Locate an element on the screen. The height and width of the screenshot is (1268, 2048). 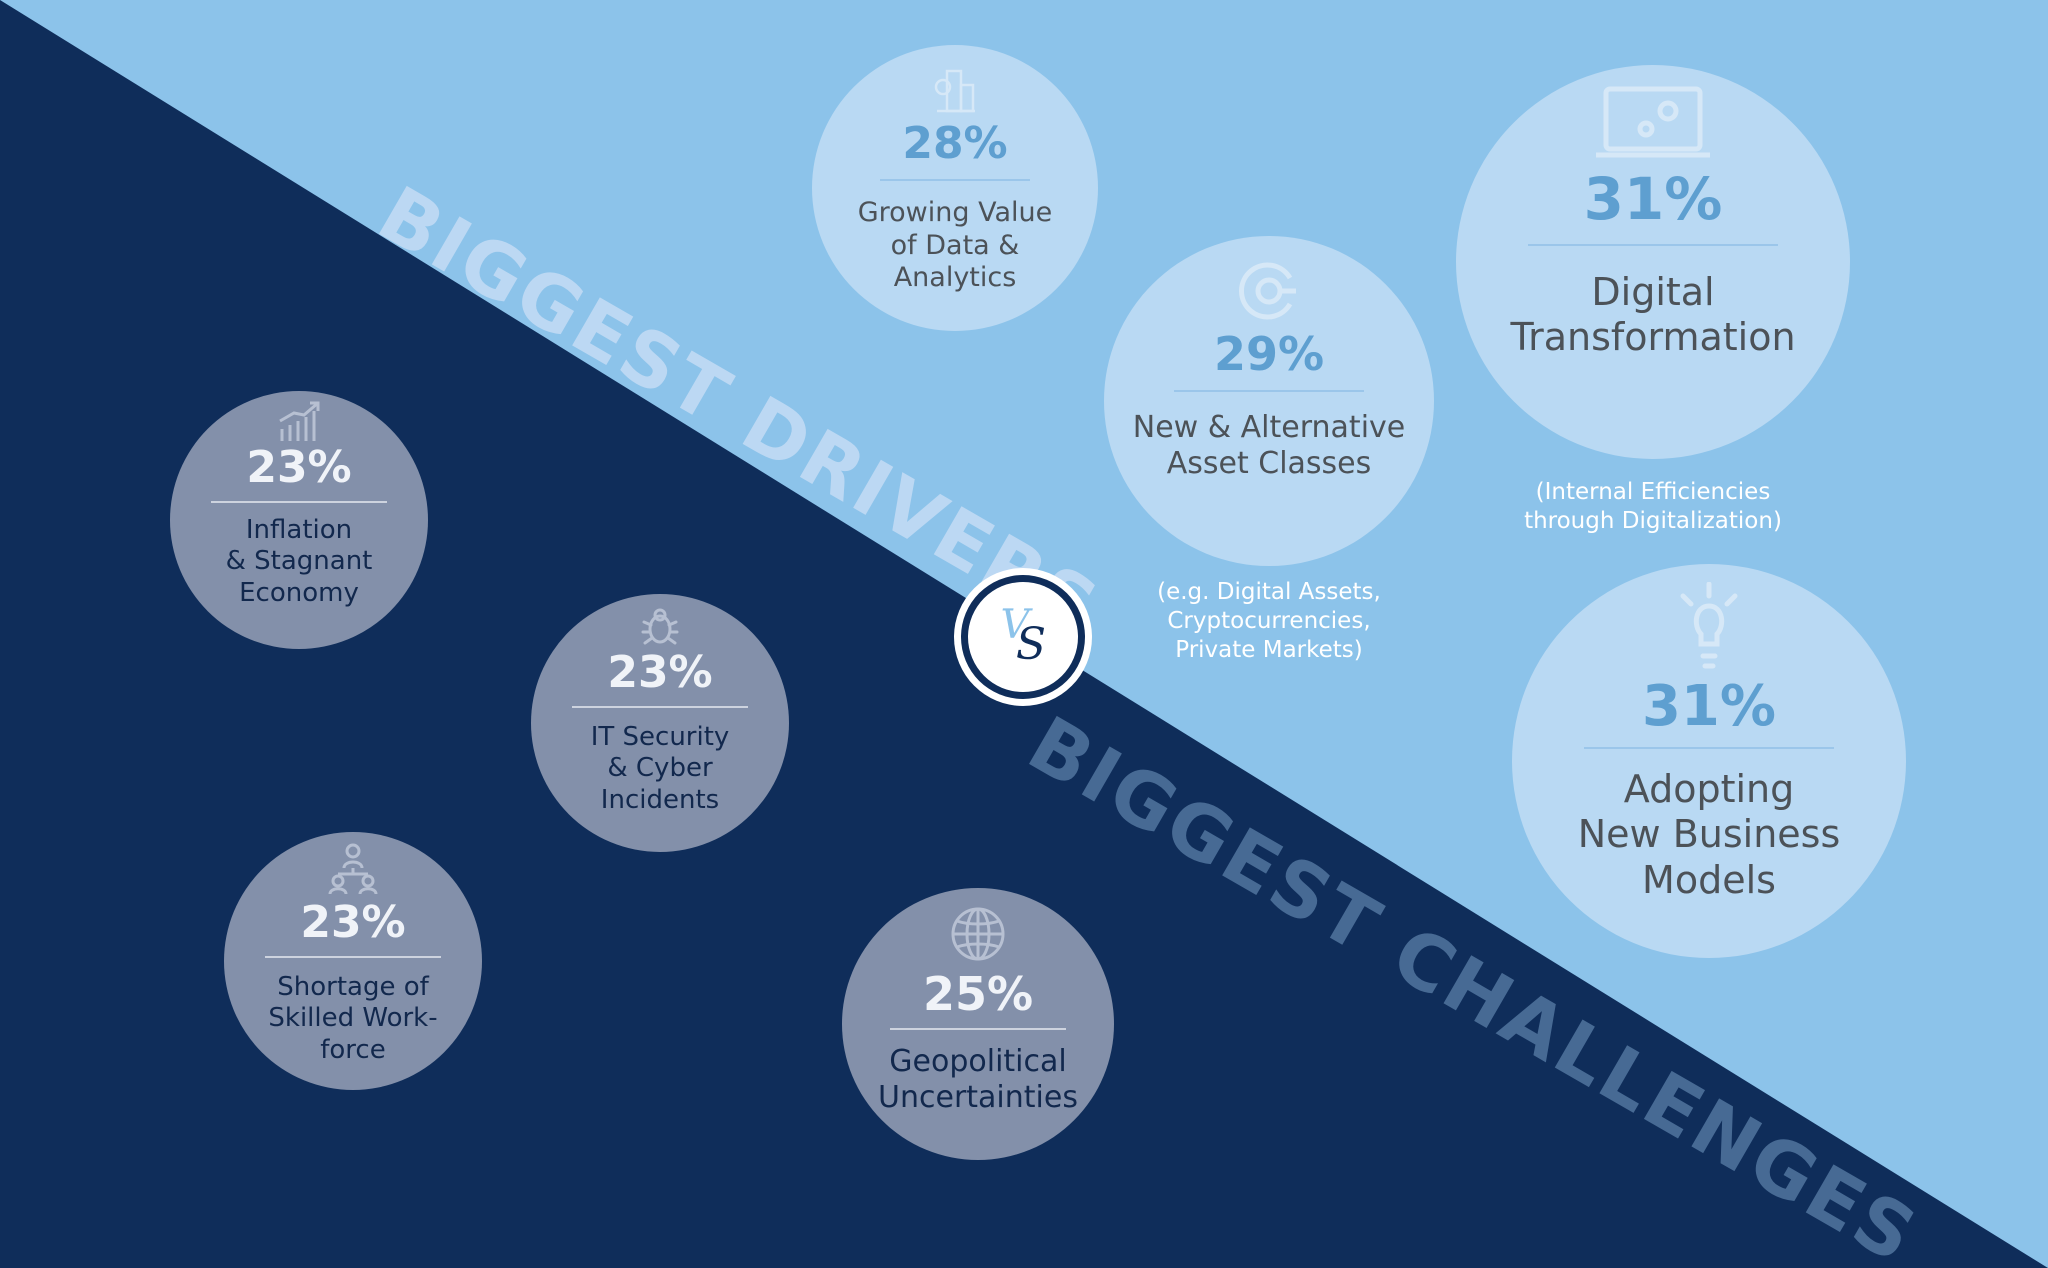
label: Inflation & Stagnant Economy is located at coordinates (299, 562).